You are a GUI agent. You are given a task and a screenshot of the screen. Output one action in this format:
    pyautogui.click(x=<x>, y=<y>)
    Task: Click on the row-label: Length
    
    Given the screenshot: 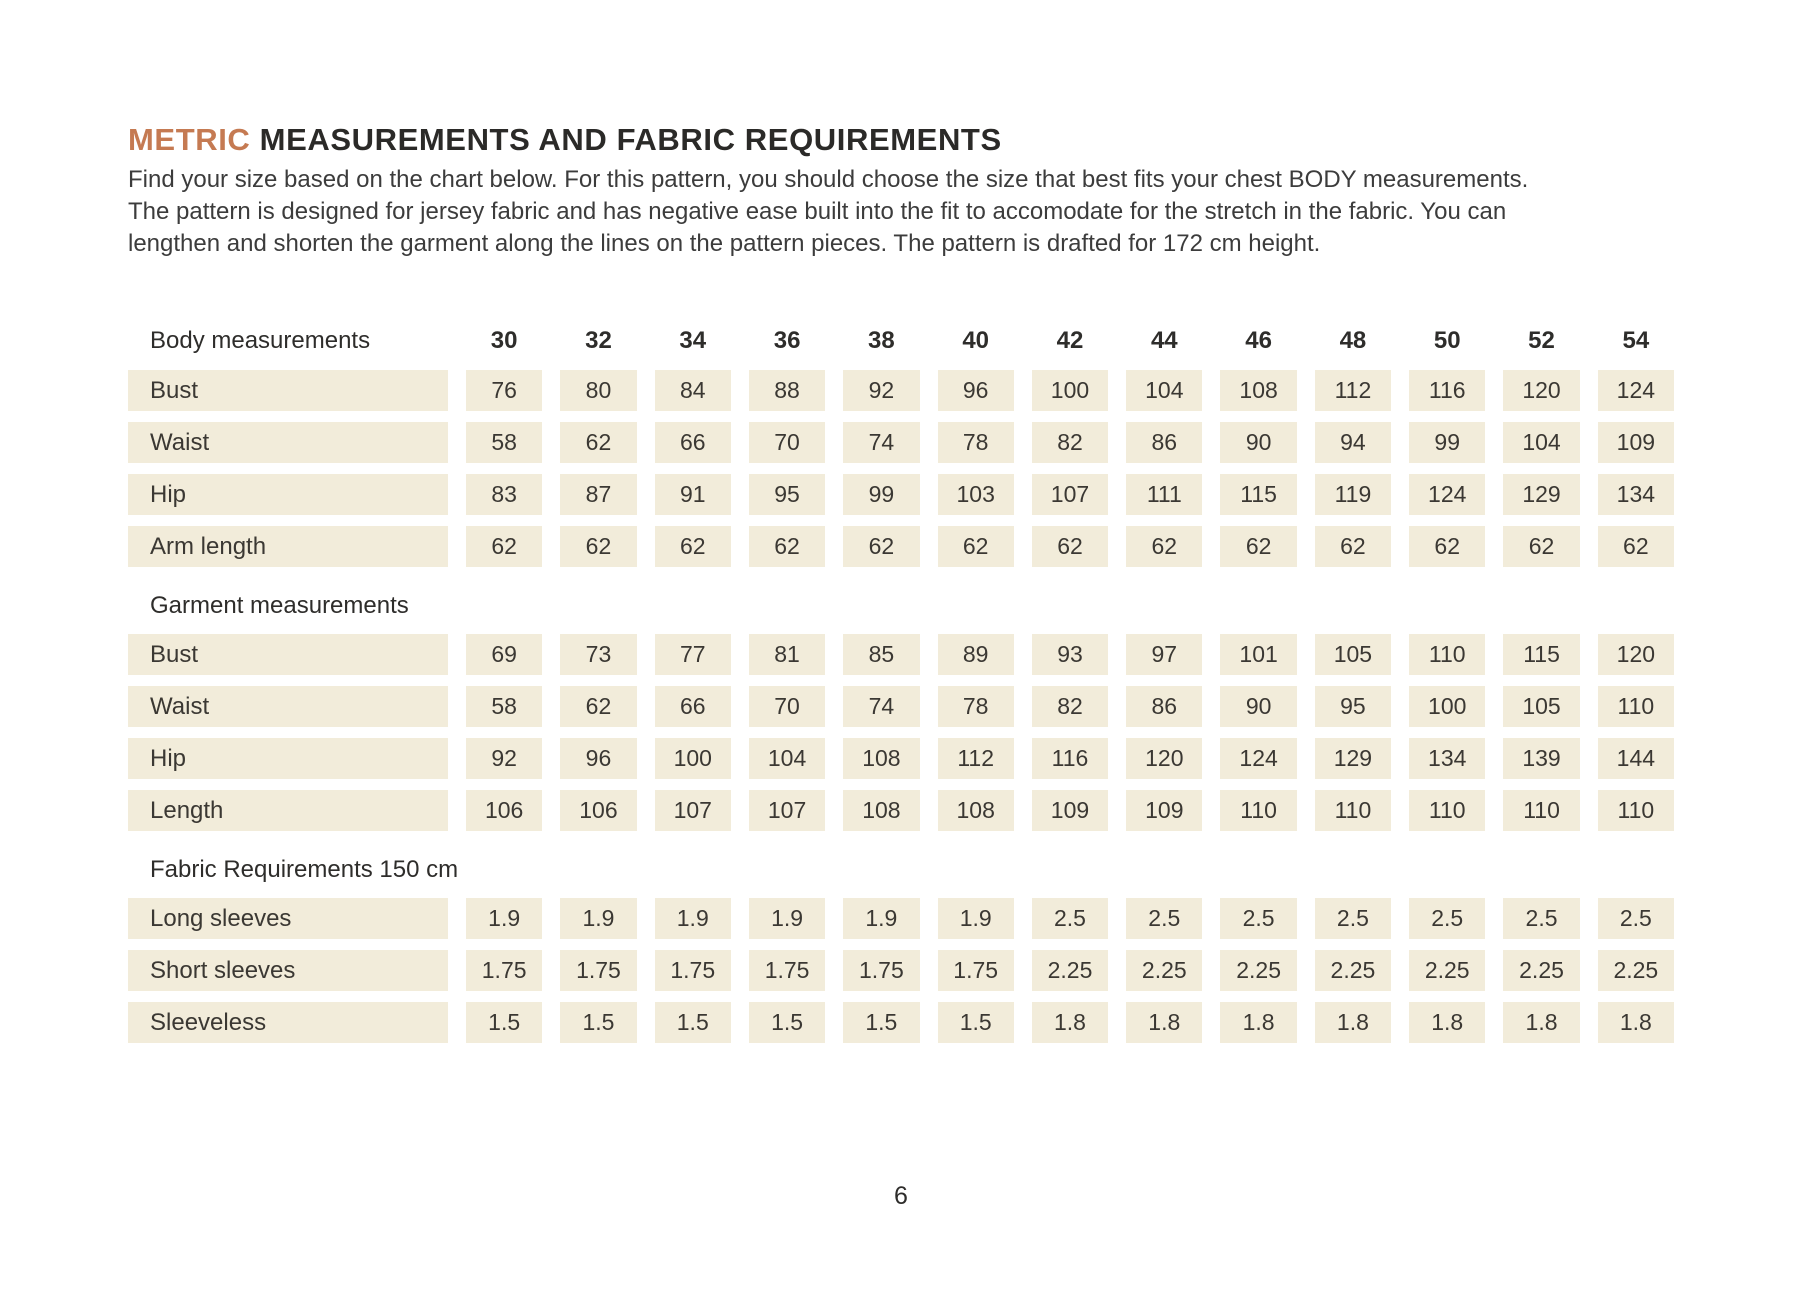 What is the action you would take?
    pyautogui.click(x=288, y=810)
    